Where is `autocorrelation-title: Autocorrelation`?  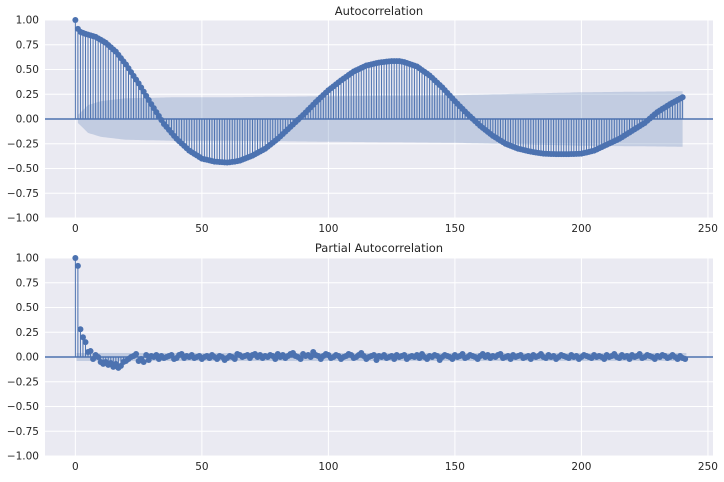 autocorrelation-title: Autocorrelation is located at coordinates (379, 11).